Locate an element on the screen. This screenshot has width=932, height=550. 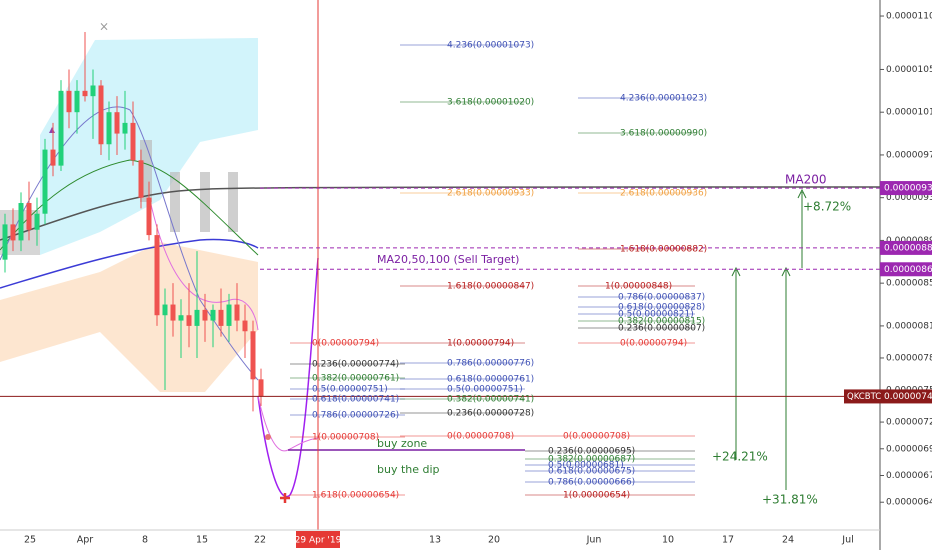
price-tag-label: 0.00000883 is located at coordinates (908, 248).